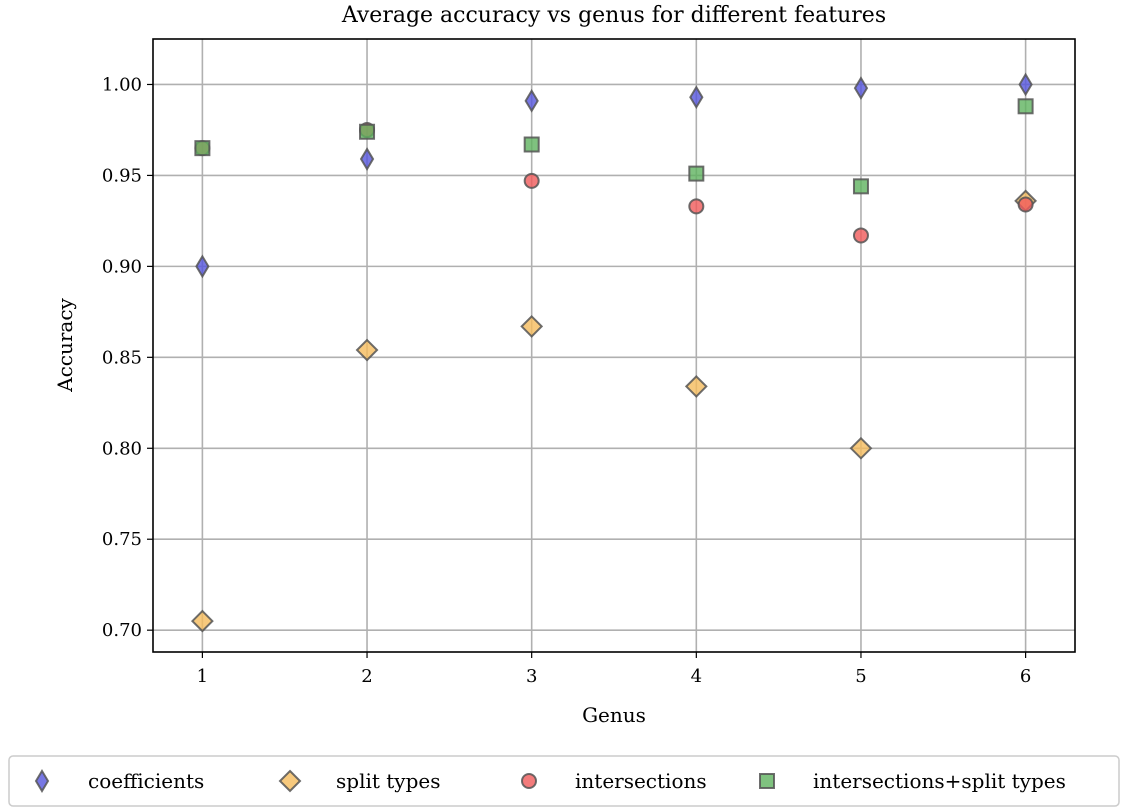  What do you see at coordinates (122, 175) in the screenshot?
I see `y-tick-label: 0.95` at bounding box center [122, 175].